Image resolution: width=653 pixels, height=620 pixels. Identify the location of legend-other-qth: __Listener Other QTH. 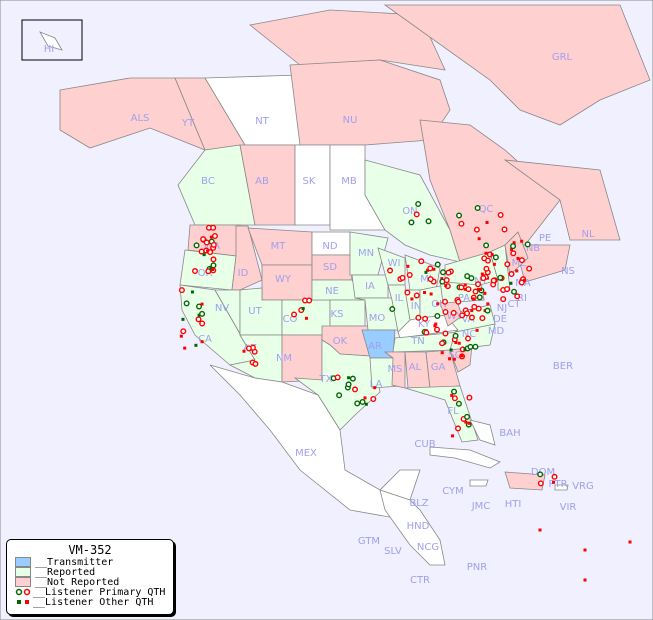
(94, 602).